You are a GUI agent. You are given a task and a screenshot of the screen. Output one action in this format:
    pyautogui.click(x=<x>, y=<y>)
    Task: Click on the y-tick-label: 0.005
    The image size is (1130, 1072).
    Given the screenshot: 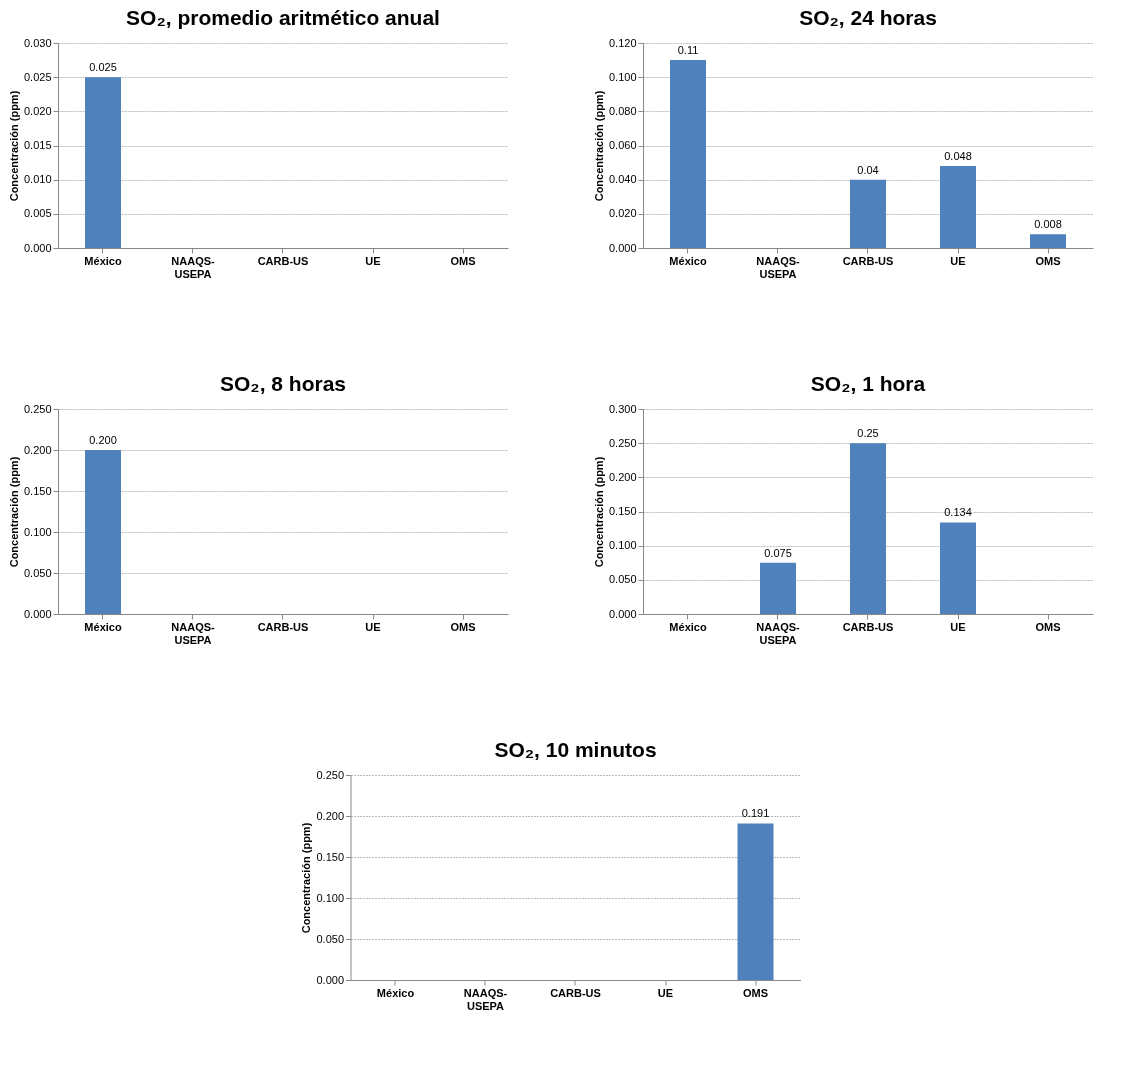 What is the action you would take?
    pyautogui.click(x=37, y=213)
    